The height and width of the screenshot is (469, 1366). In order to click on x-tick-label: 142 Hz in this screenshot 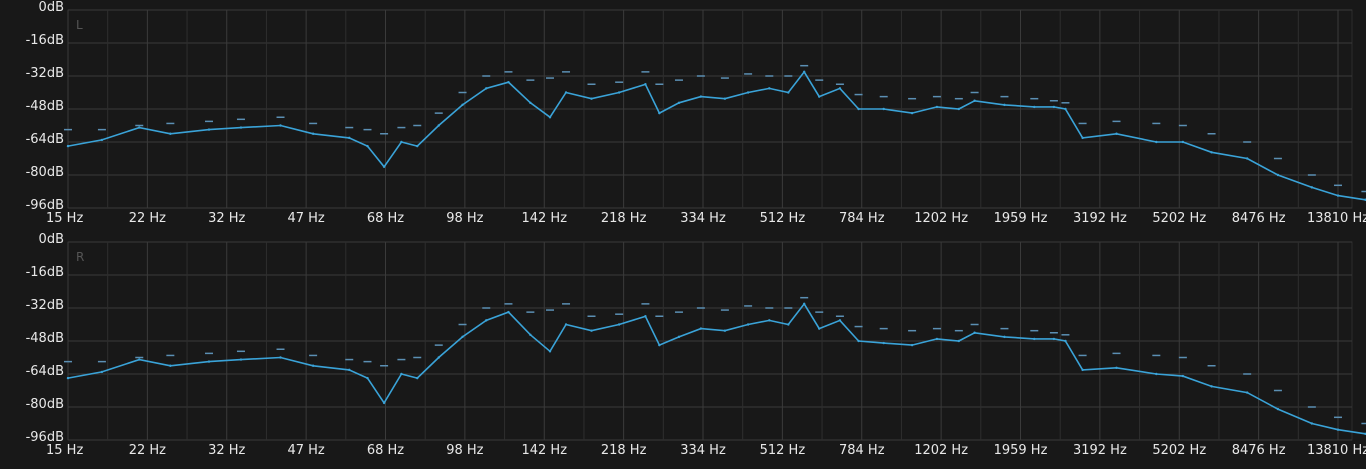, I will do `click(544, 450)`.